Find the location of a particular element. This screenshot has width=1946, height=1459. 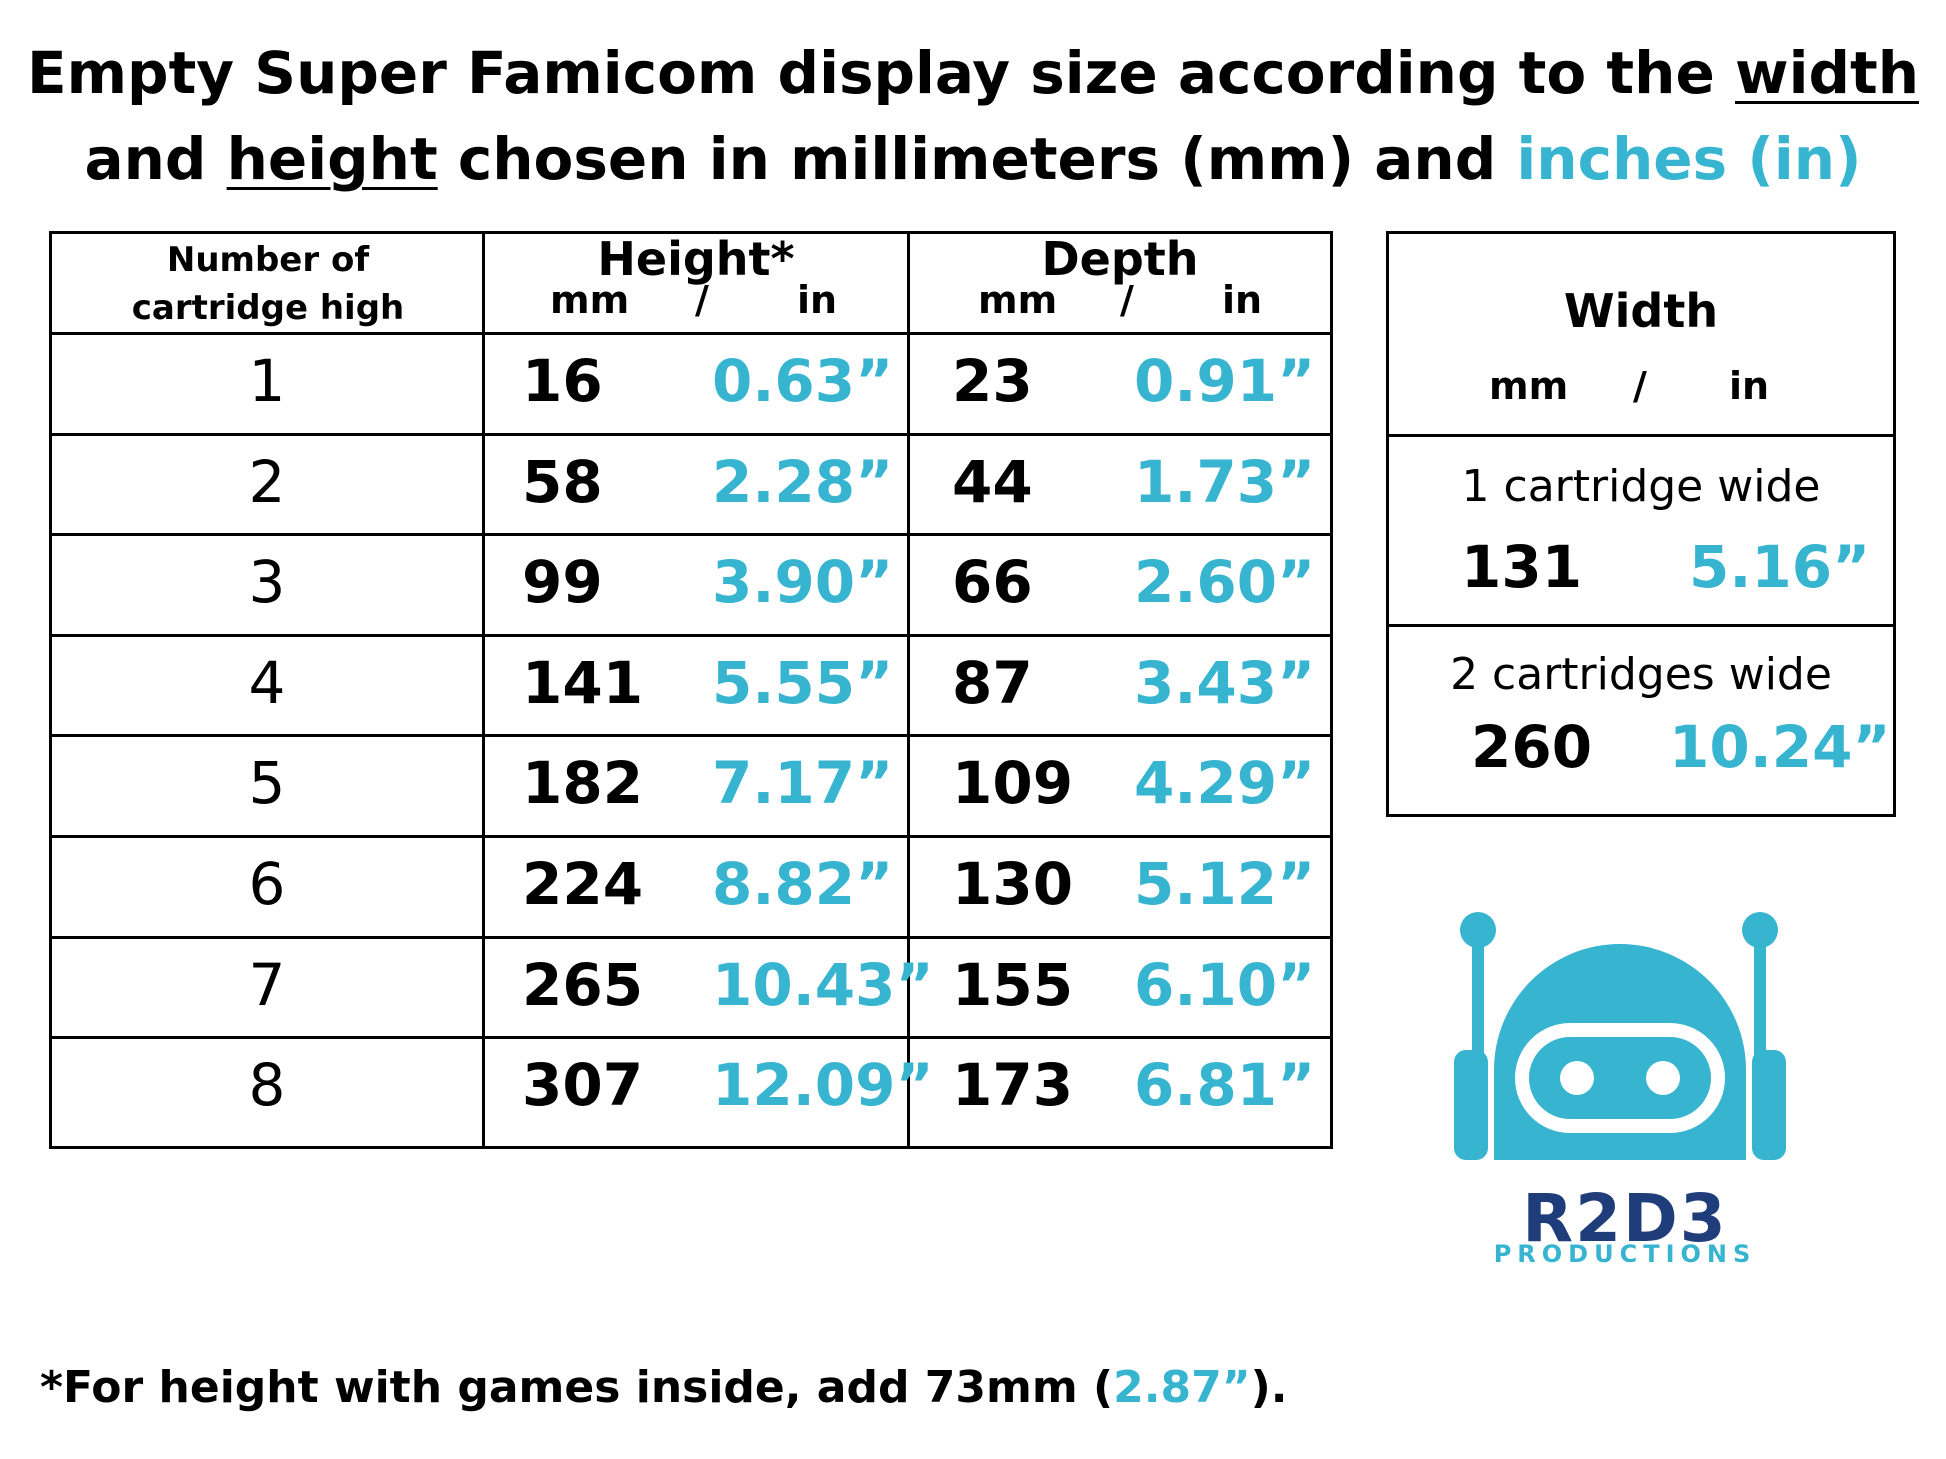

footnote-inch-value: 2.87” is located at coordinates (1182, 1387).